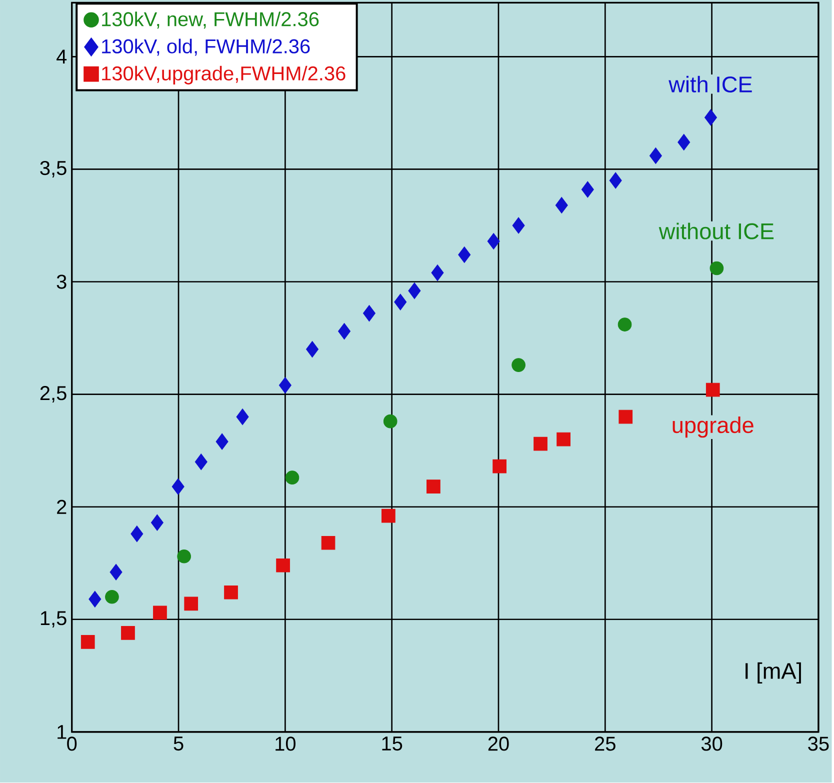  Describe the element at coordinates (210, 20) in the screenshot. I see `legend-label: 130kV, new, FWHM/2.36` at that location.